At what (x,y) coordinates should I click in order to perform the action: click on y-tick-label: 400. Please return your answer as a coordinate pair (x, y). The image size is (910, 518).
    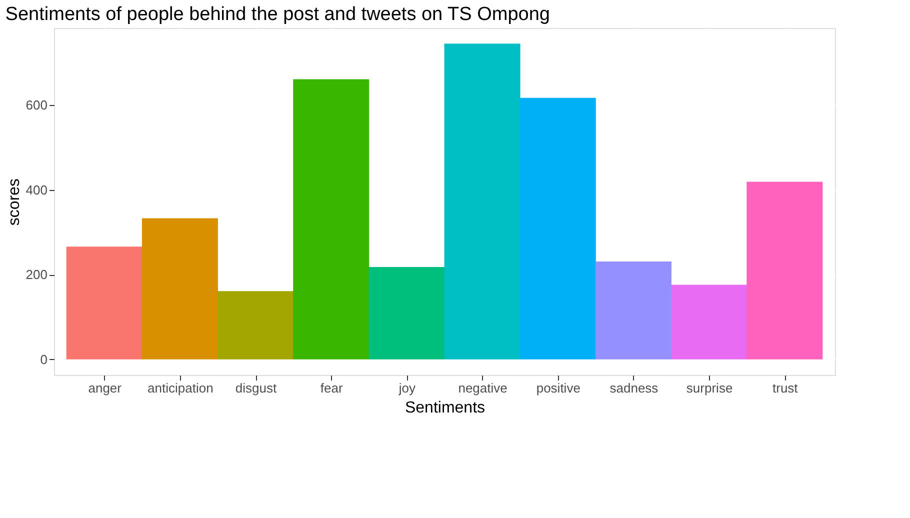
    Looking at the image, I should click on (37, 190).